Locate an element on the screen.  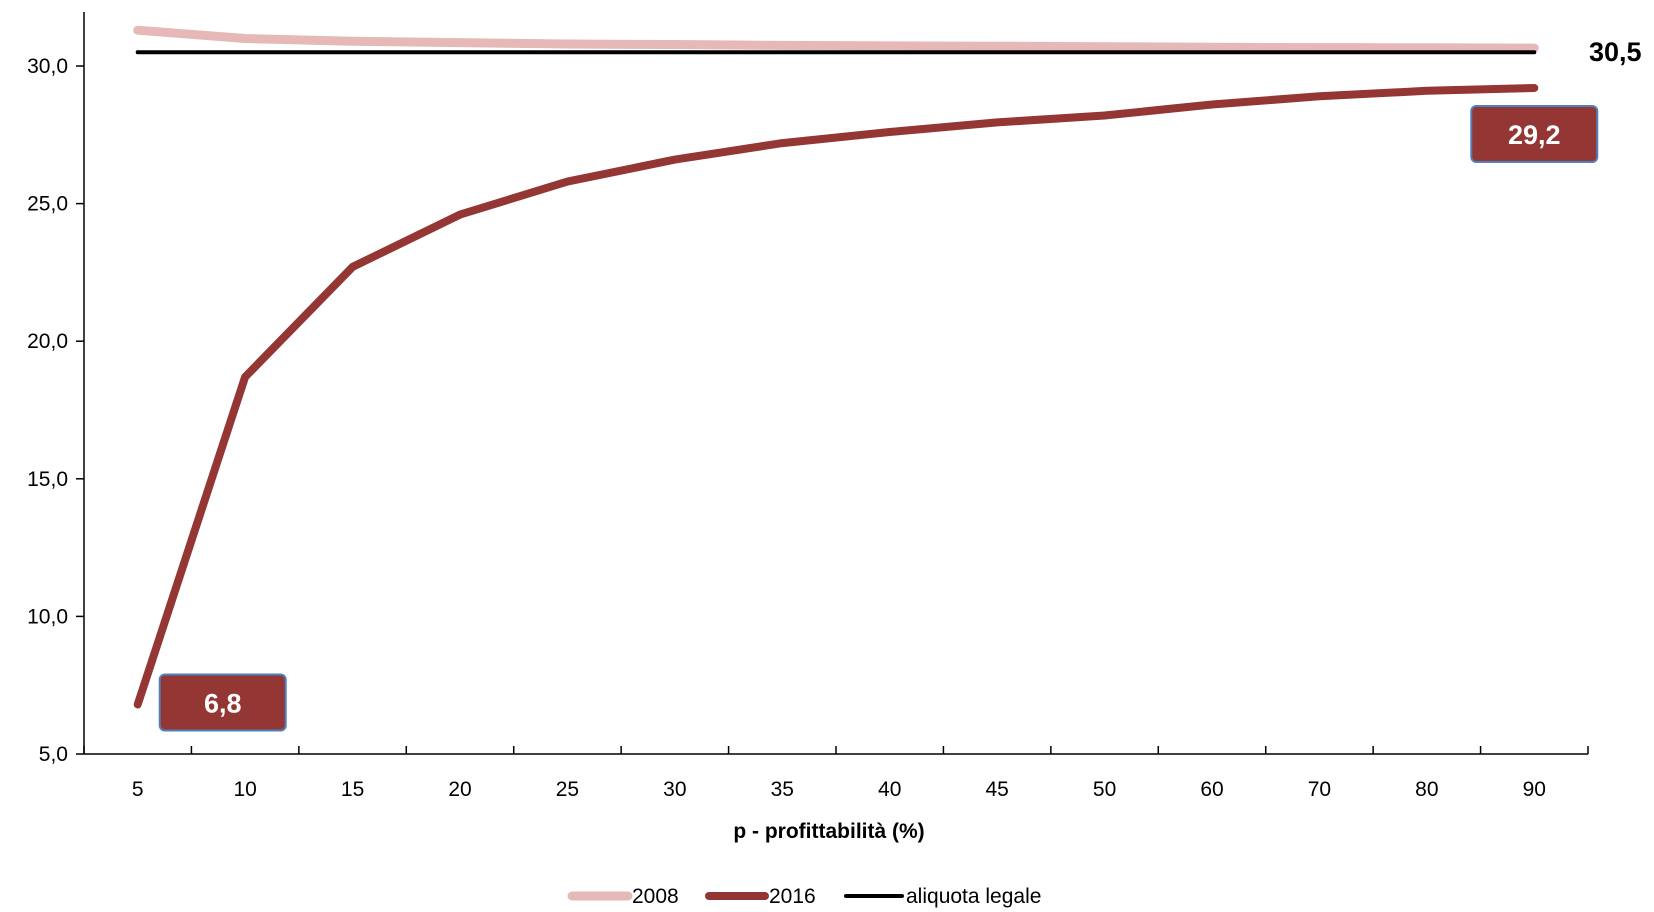
y-tick-label: 5,0 is located at coordinates (53, 754).